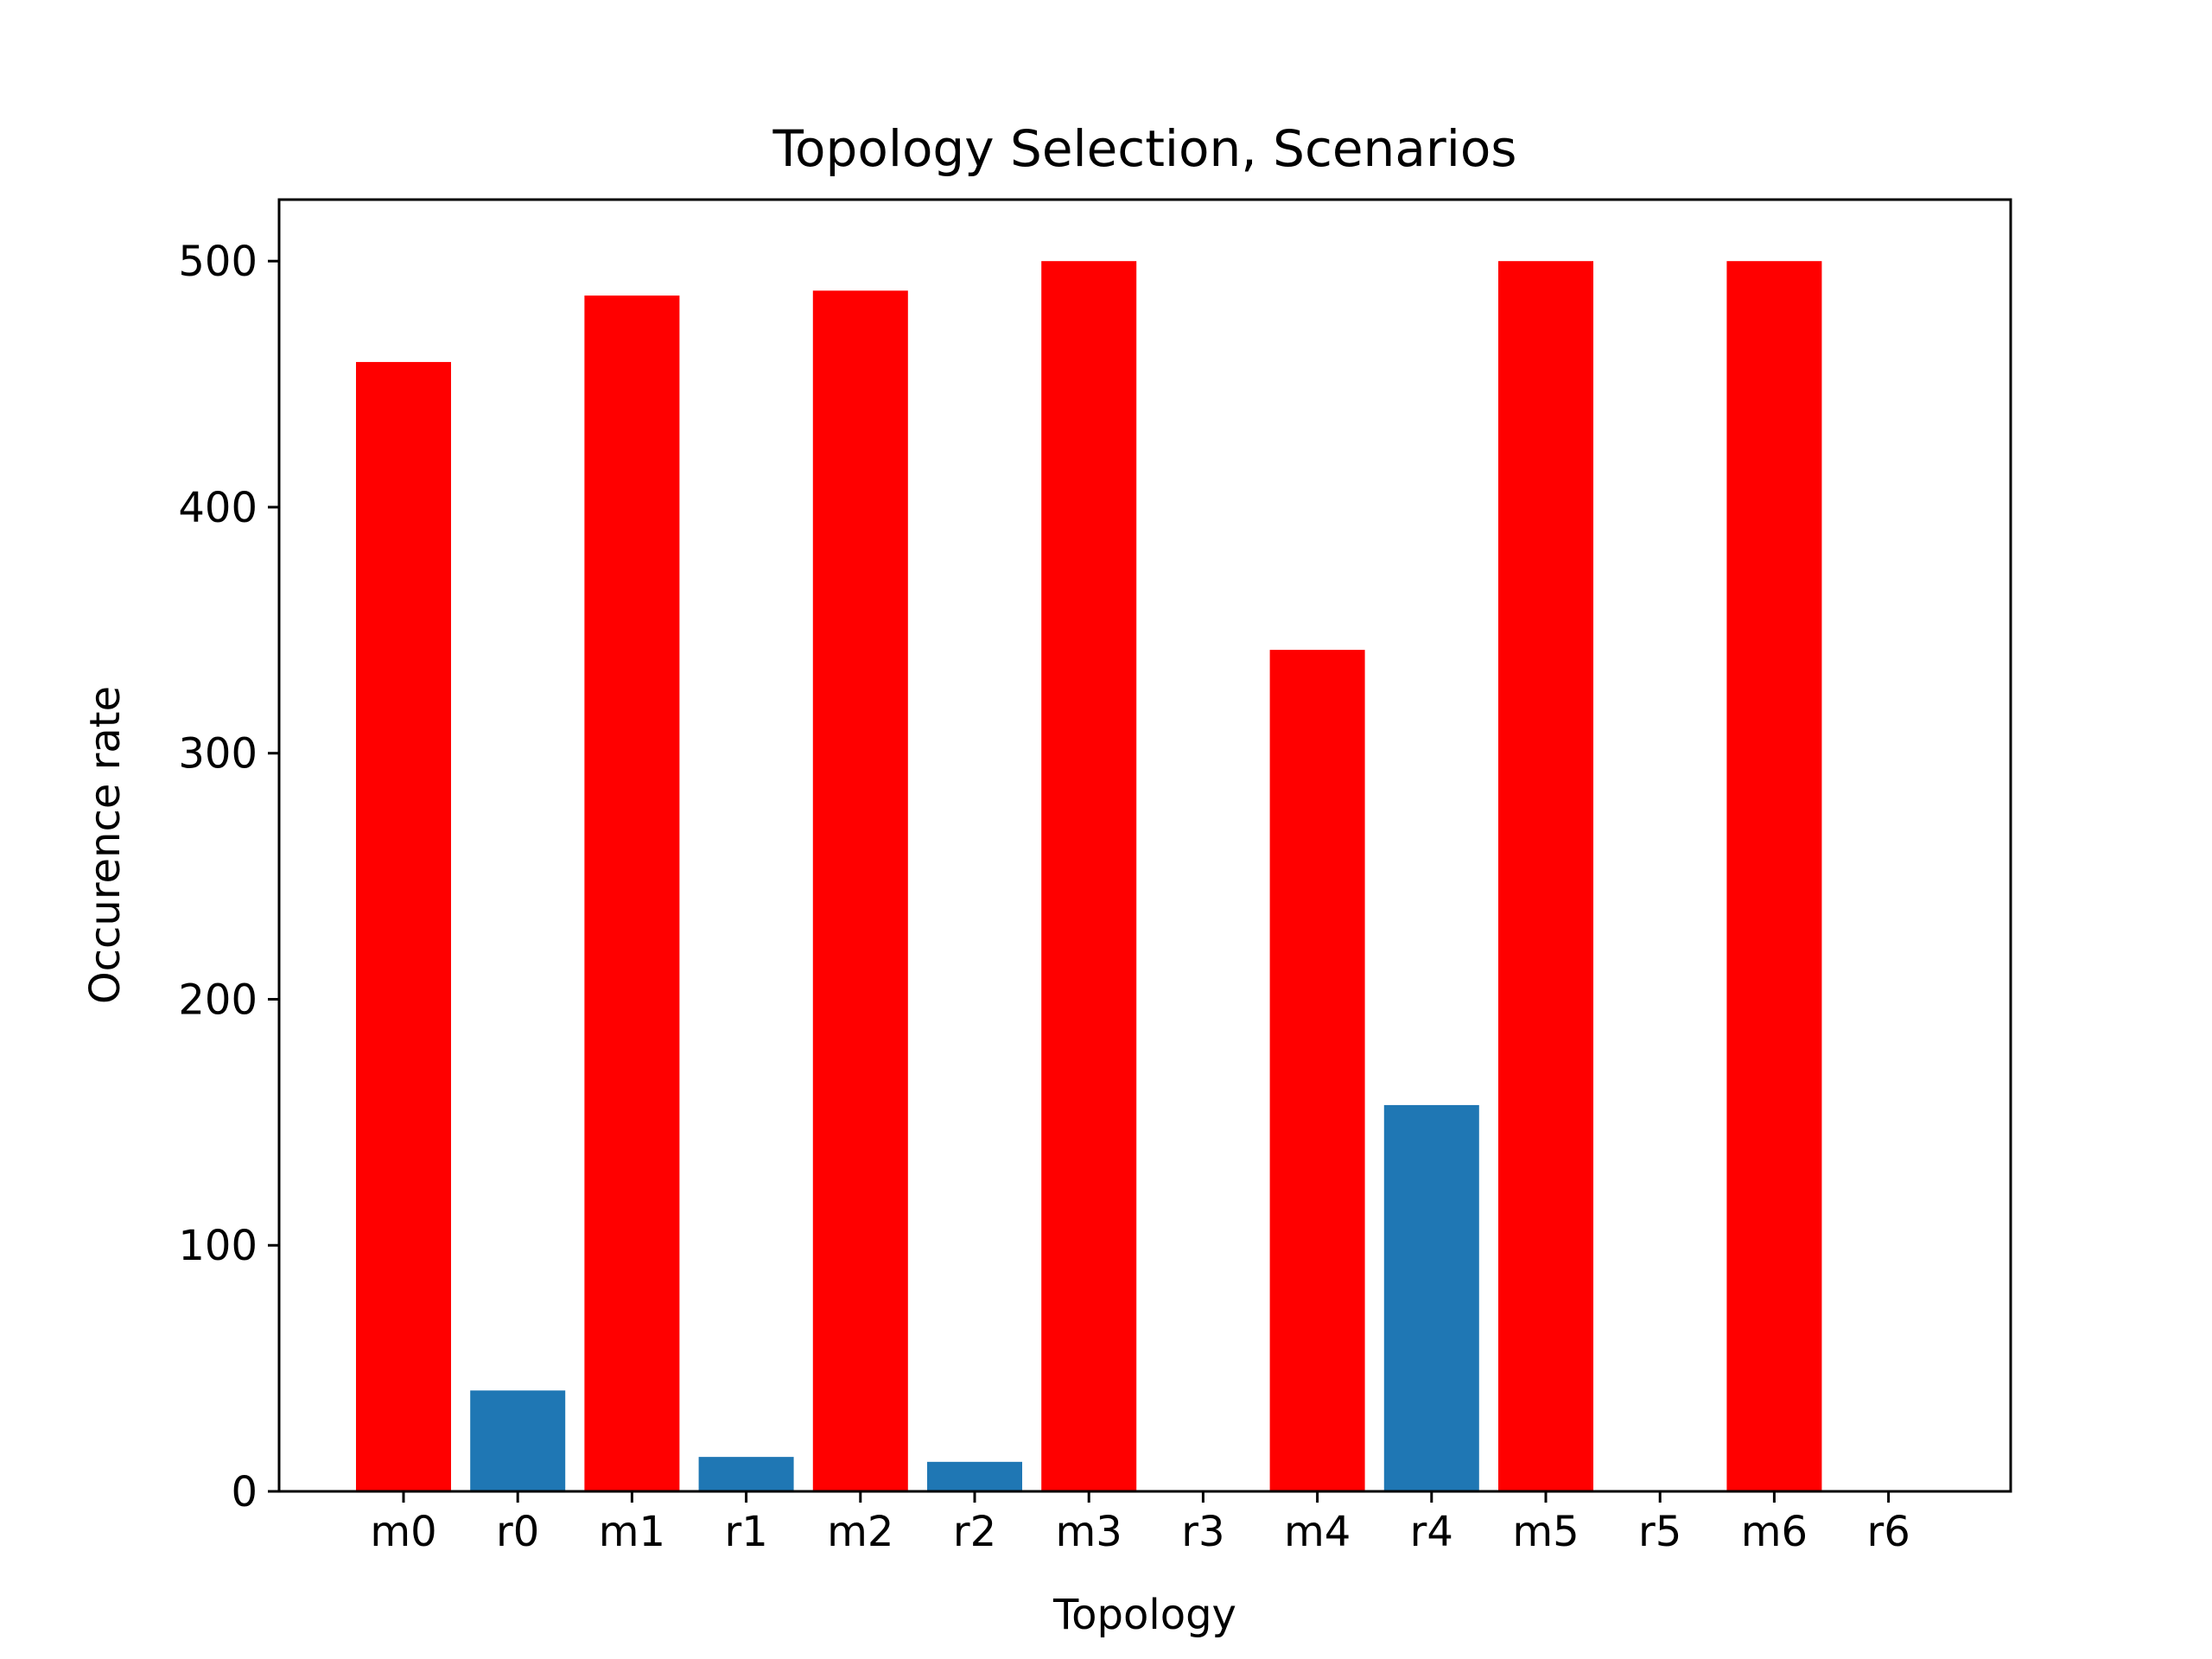 This screenshot has width=2212, height=1659. What do you see at coordinates (1144, 1615) in the screenshot?
I see `x-axis-label: Topology` at bounding box center [1144, 1615].